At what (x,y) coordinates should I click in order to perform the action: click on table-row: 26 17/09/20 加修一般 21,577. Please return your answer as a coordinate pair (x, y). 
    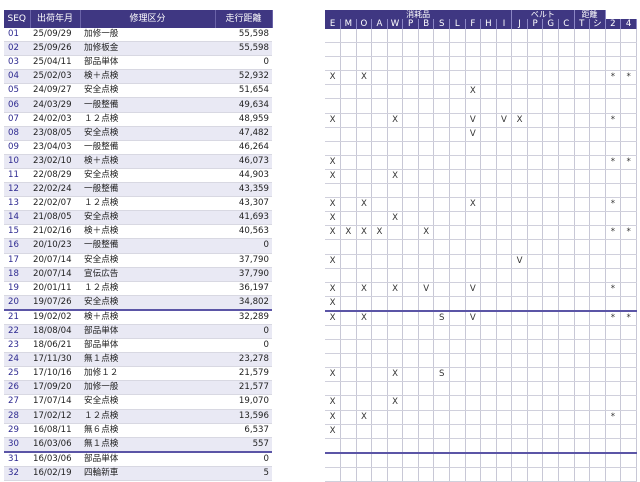
    Looking at the image, I should click on (138, 388).